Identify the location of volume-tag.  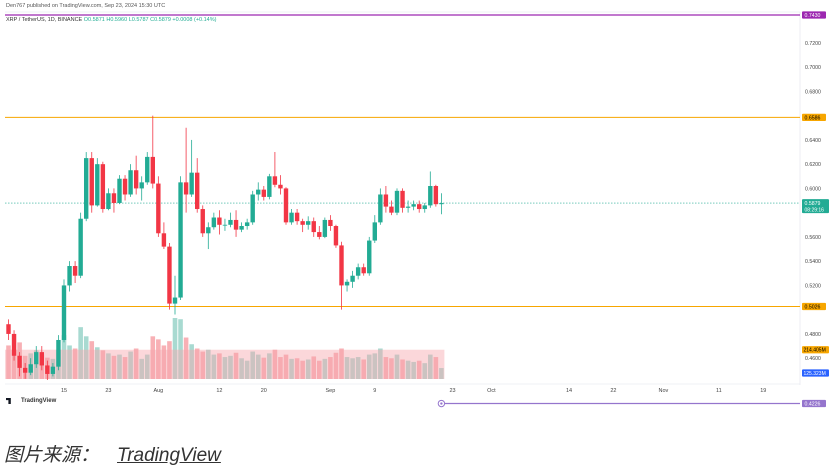
(815, 350).